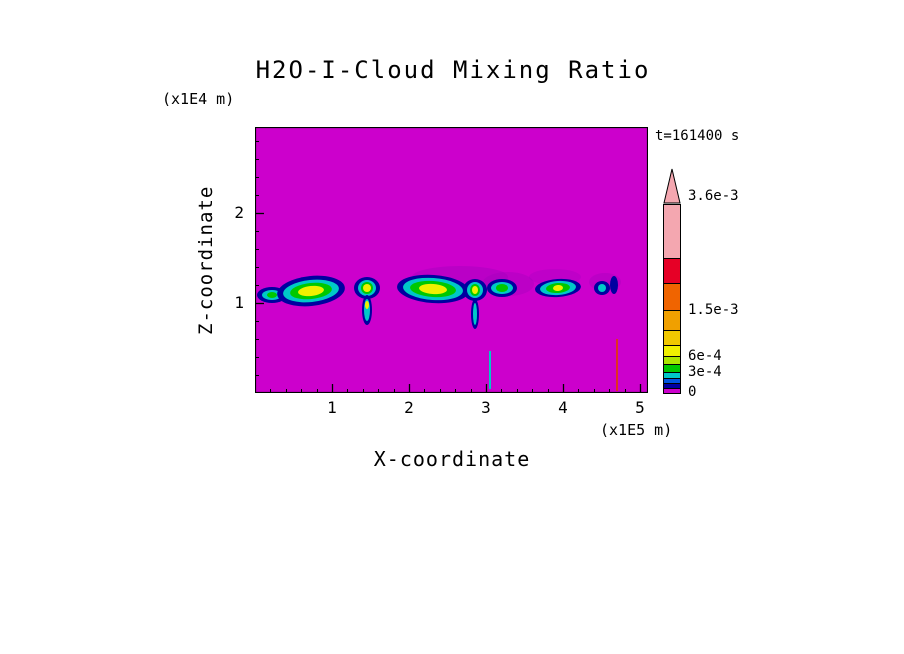  Describe the element at coordinates (672, 380) in the screenshot. I see `colorbar-segment-blue` at that location.